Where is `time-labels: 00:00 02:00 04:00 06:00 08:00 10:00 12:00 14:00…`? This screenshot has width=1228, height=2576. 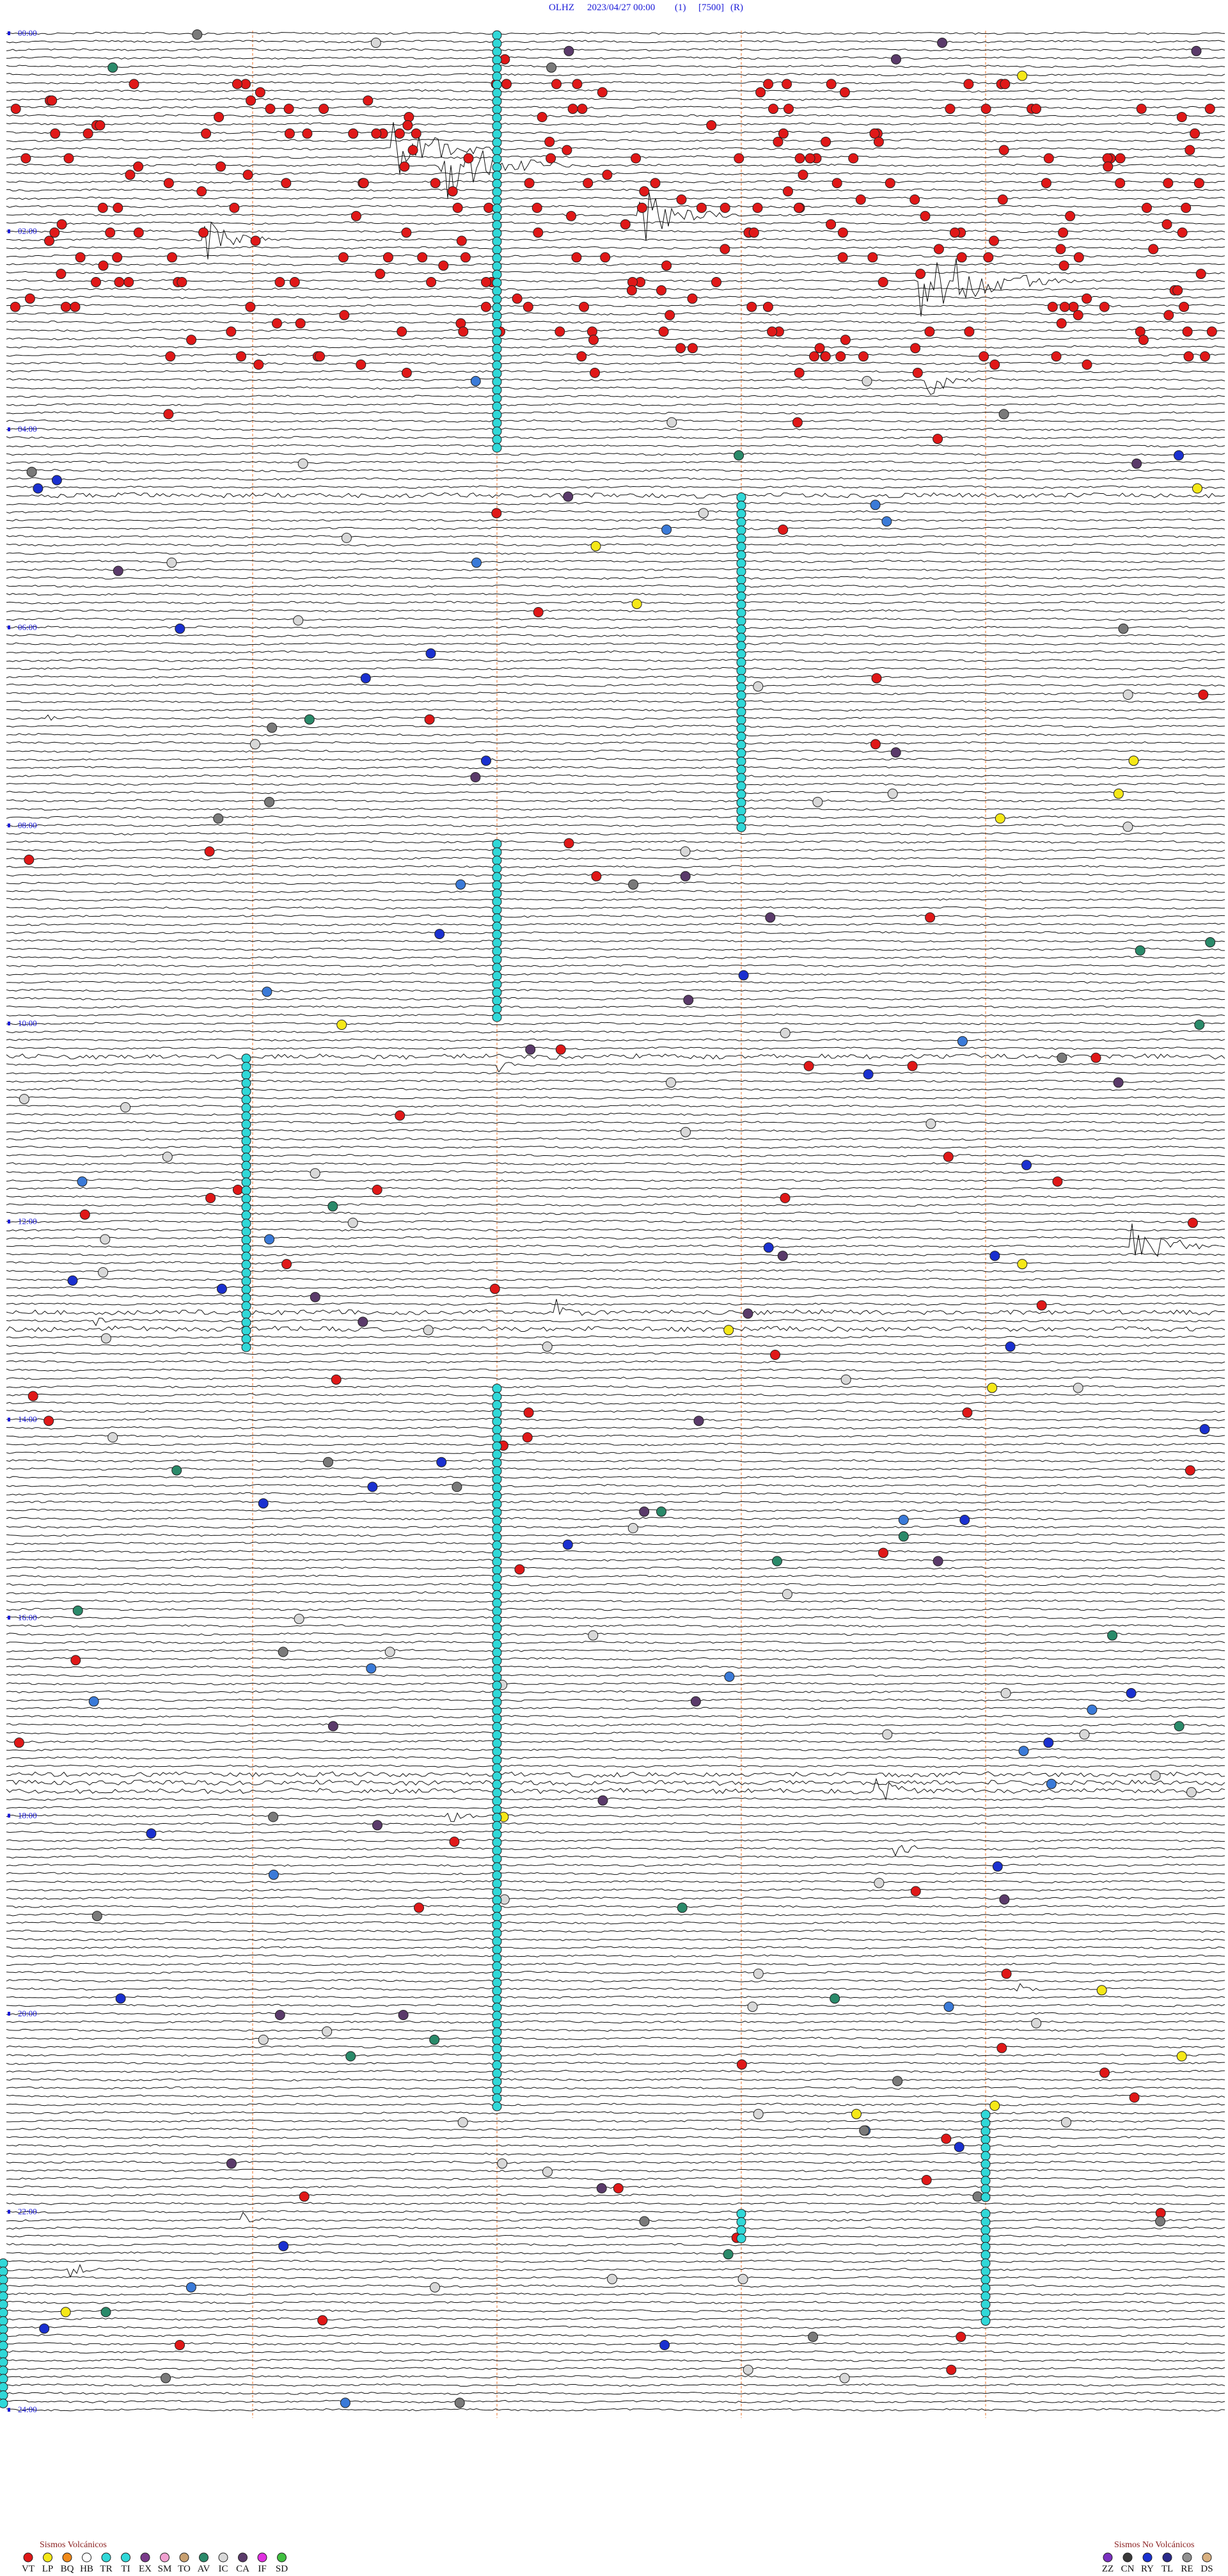 time-labels: 00:00 02:00 04:00 06:00 08:00 10:00 12:00 14:00… is located at coordinates (22, 1221).